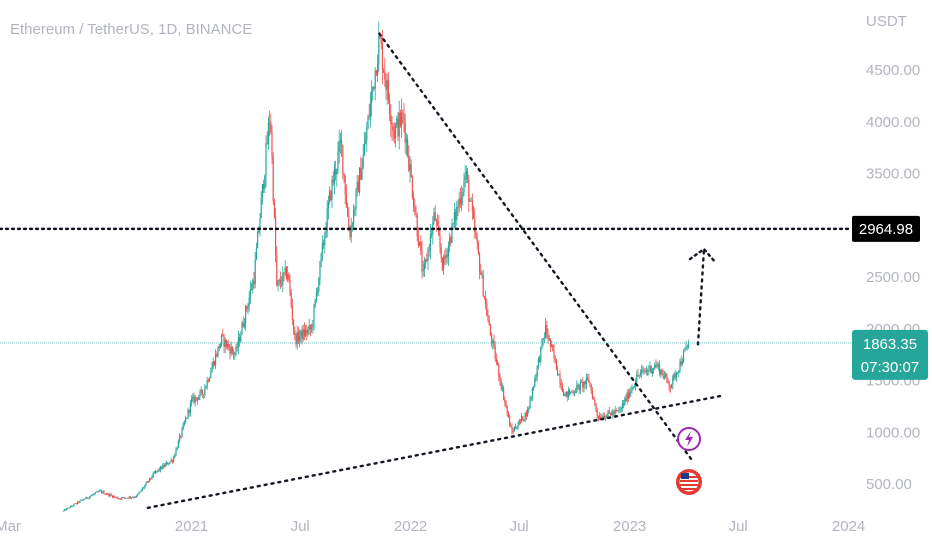 The image size is (932, 550). I want to click on lightning-badge, so click(689, 439).